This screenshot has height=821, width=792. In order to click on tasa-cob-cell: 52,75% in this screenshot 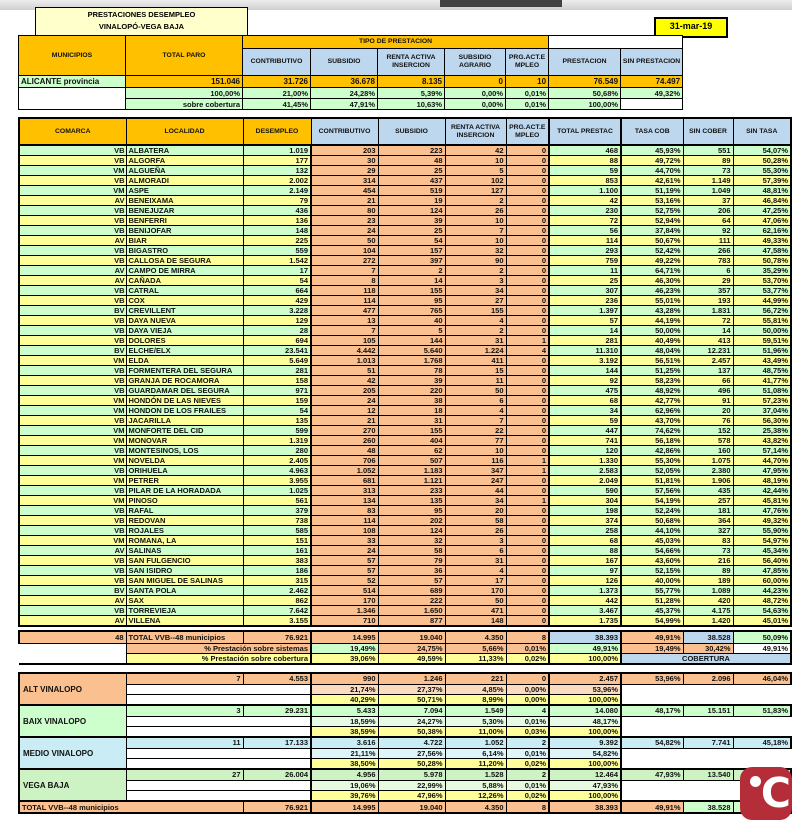, I will do `click(652, 210)`.